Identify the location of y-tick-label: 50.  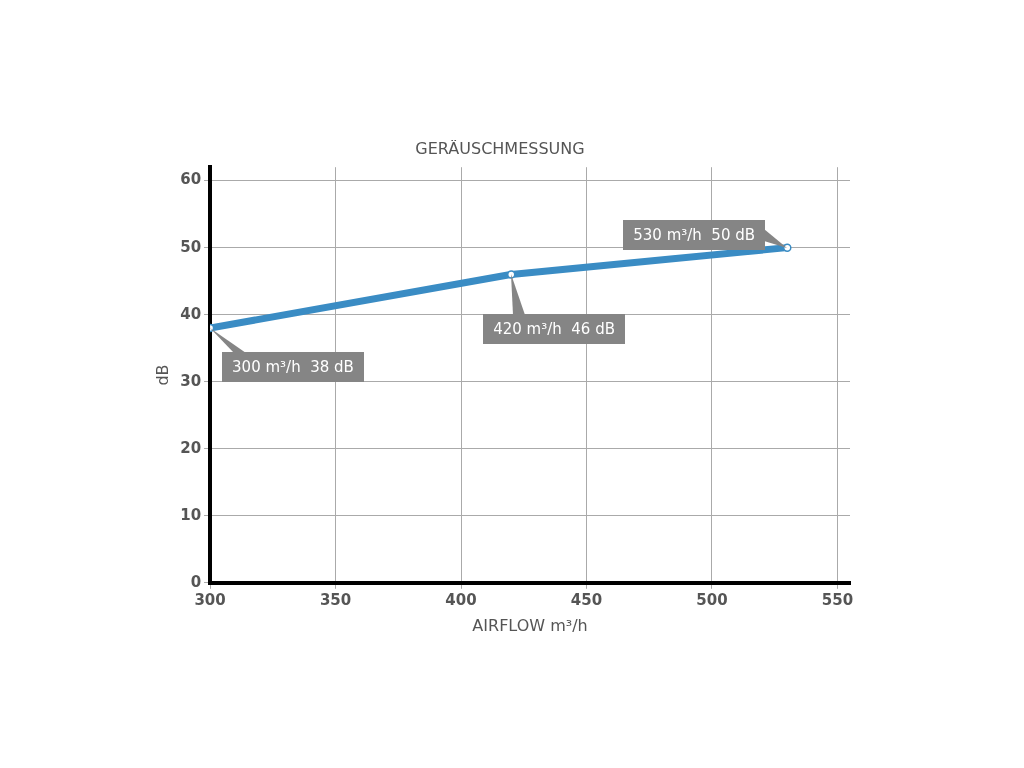
(191, 246).